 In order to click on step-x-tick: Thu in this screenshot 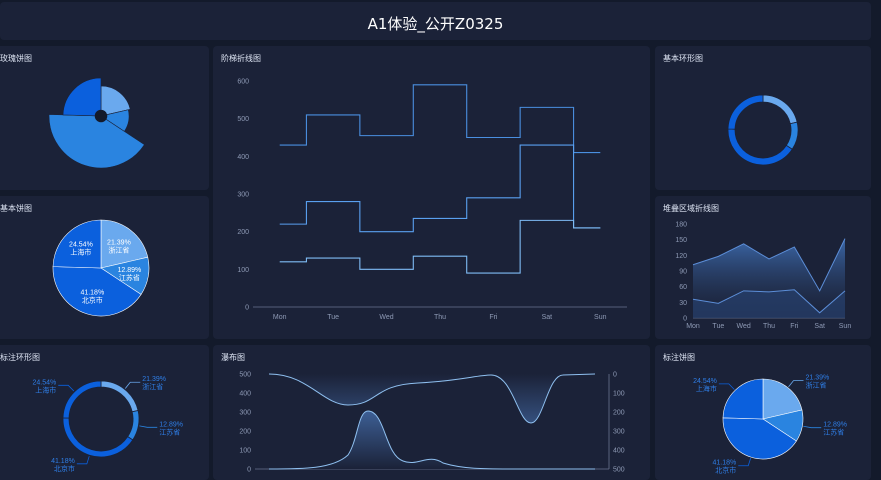, I will do `click(440, 317)`.